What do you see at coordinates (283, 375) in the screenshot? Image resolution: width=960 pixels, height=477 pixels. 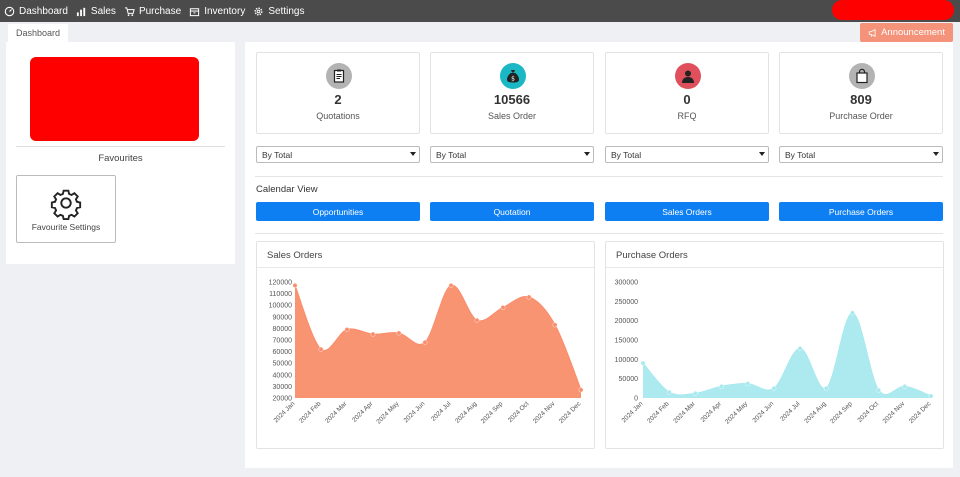 I see `y-tick-label: 40000` at bounding box center [283, 375].